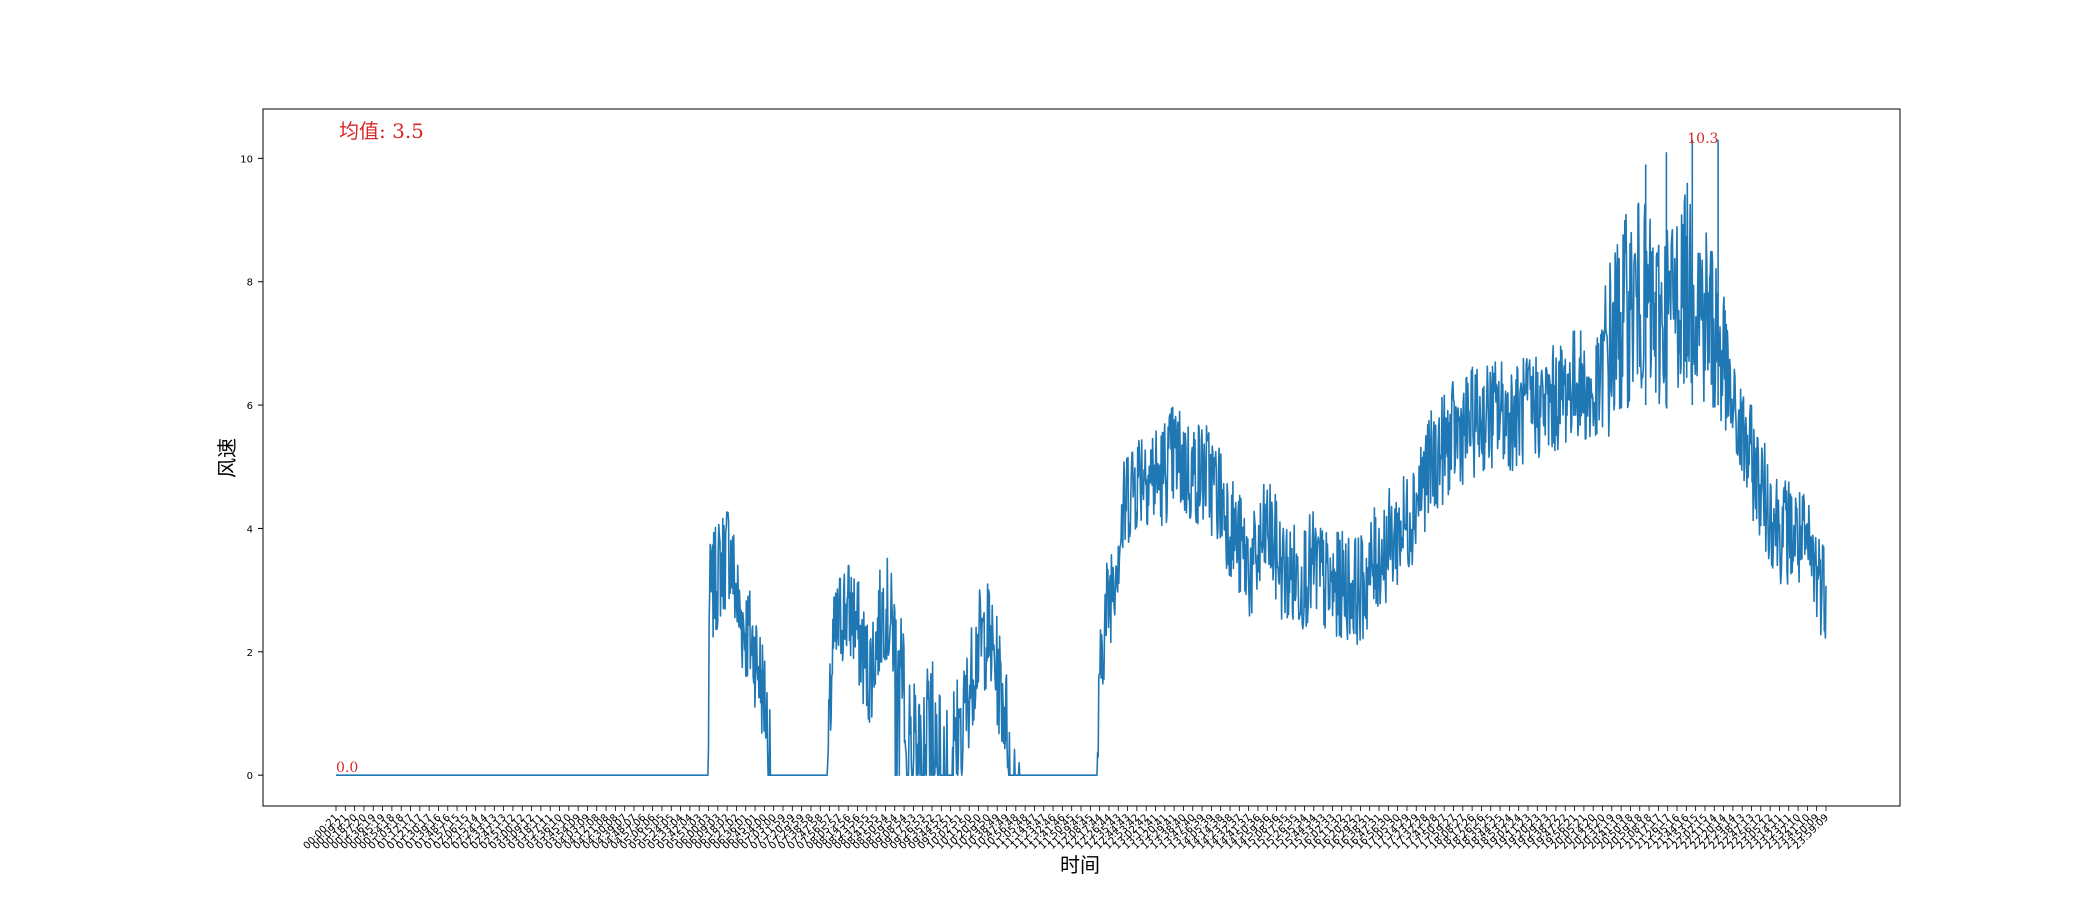  What do you see at coordinates (1702, 139) in the screenshot?
I see `max-annotation: 10.3` at bounding box center [1702, 139].